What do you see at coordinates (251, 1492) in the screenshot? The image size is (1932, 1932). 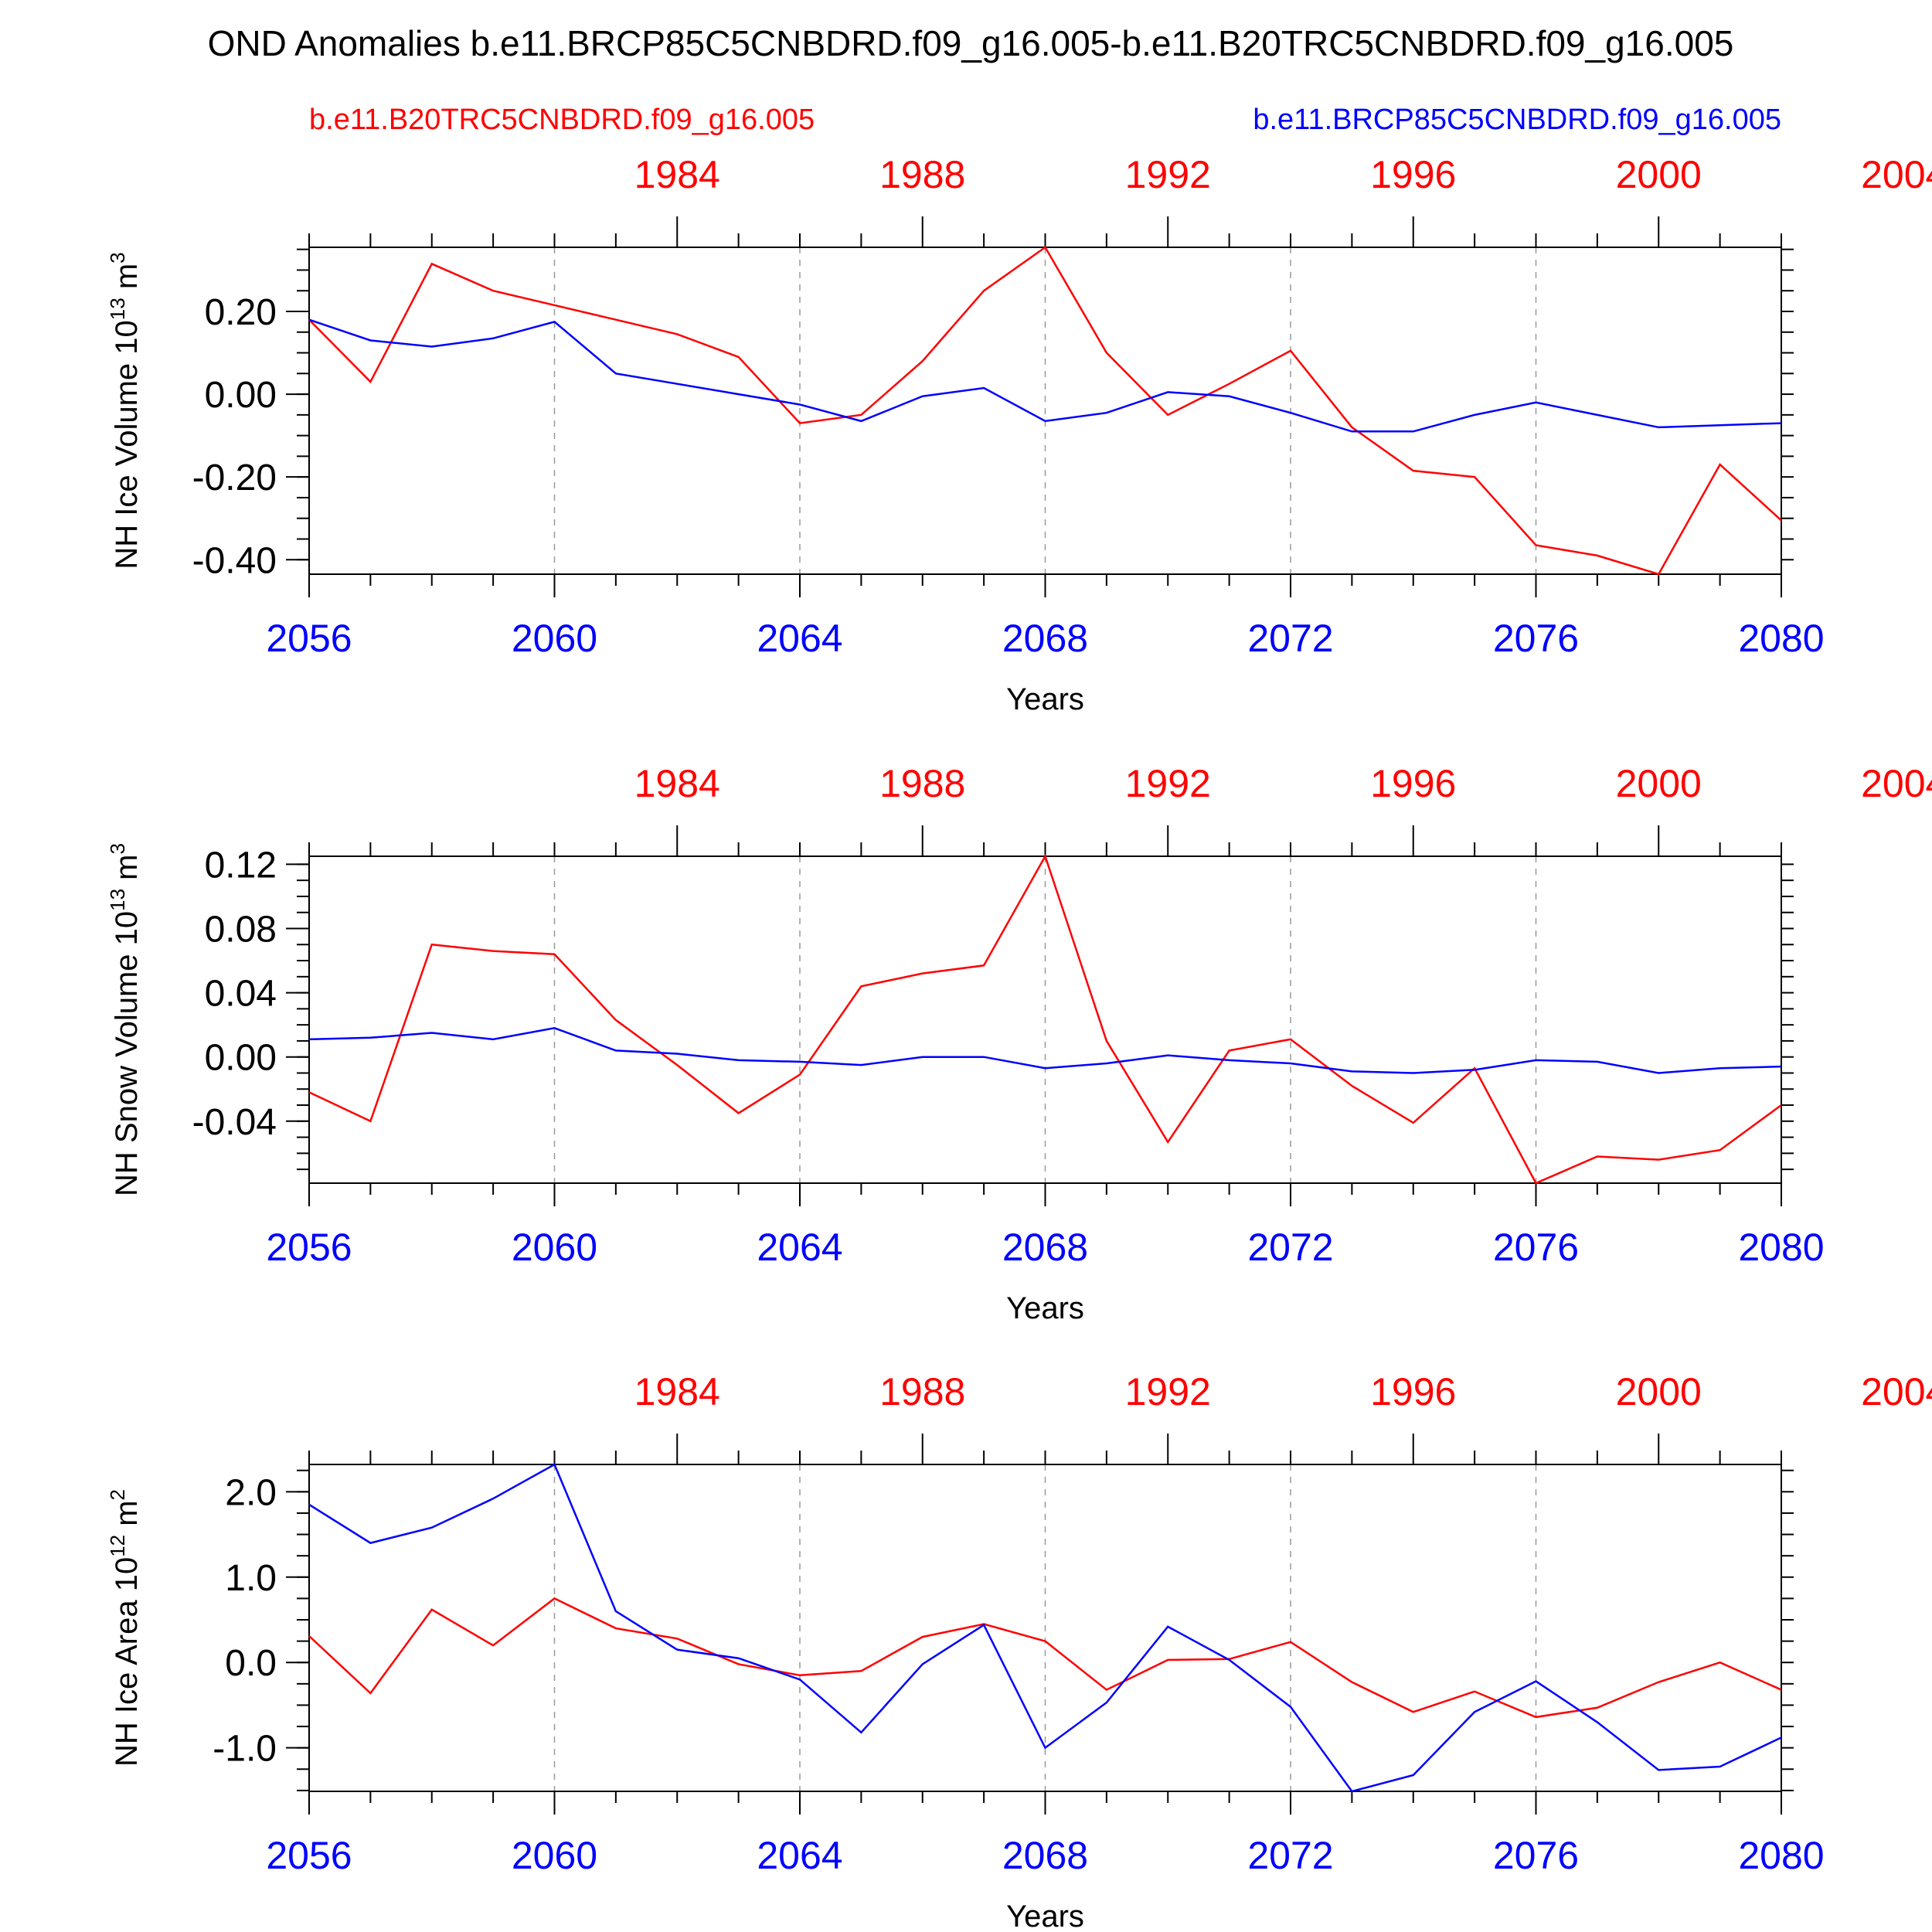 I see `y-tick-label: 2.0` at bounding box center [251, 1492].